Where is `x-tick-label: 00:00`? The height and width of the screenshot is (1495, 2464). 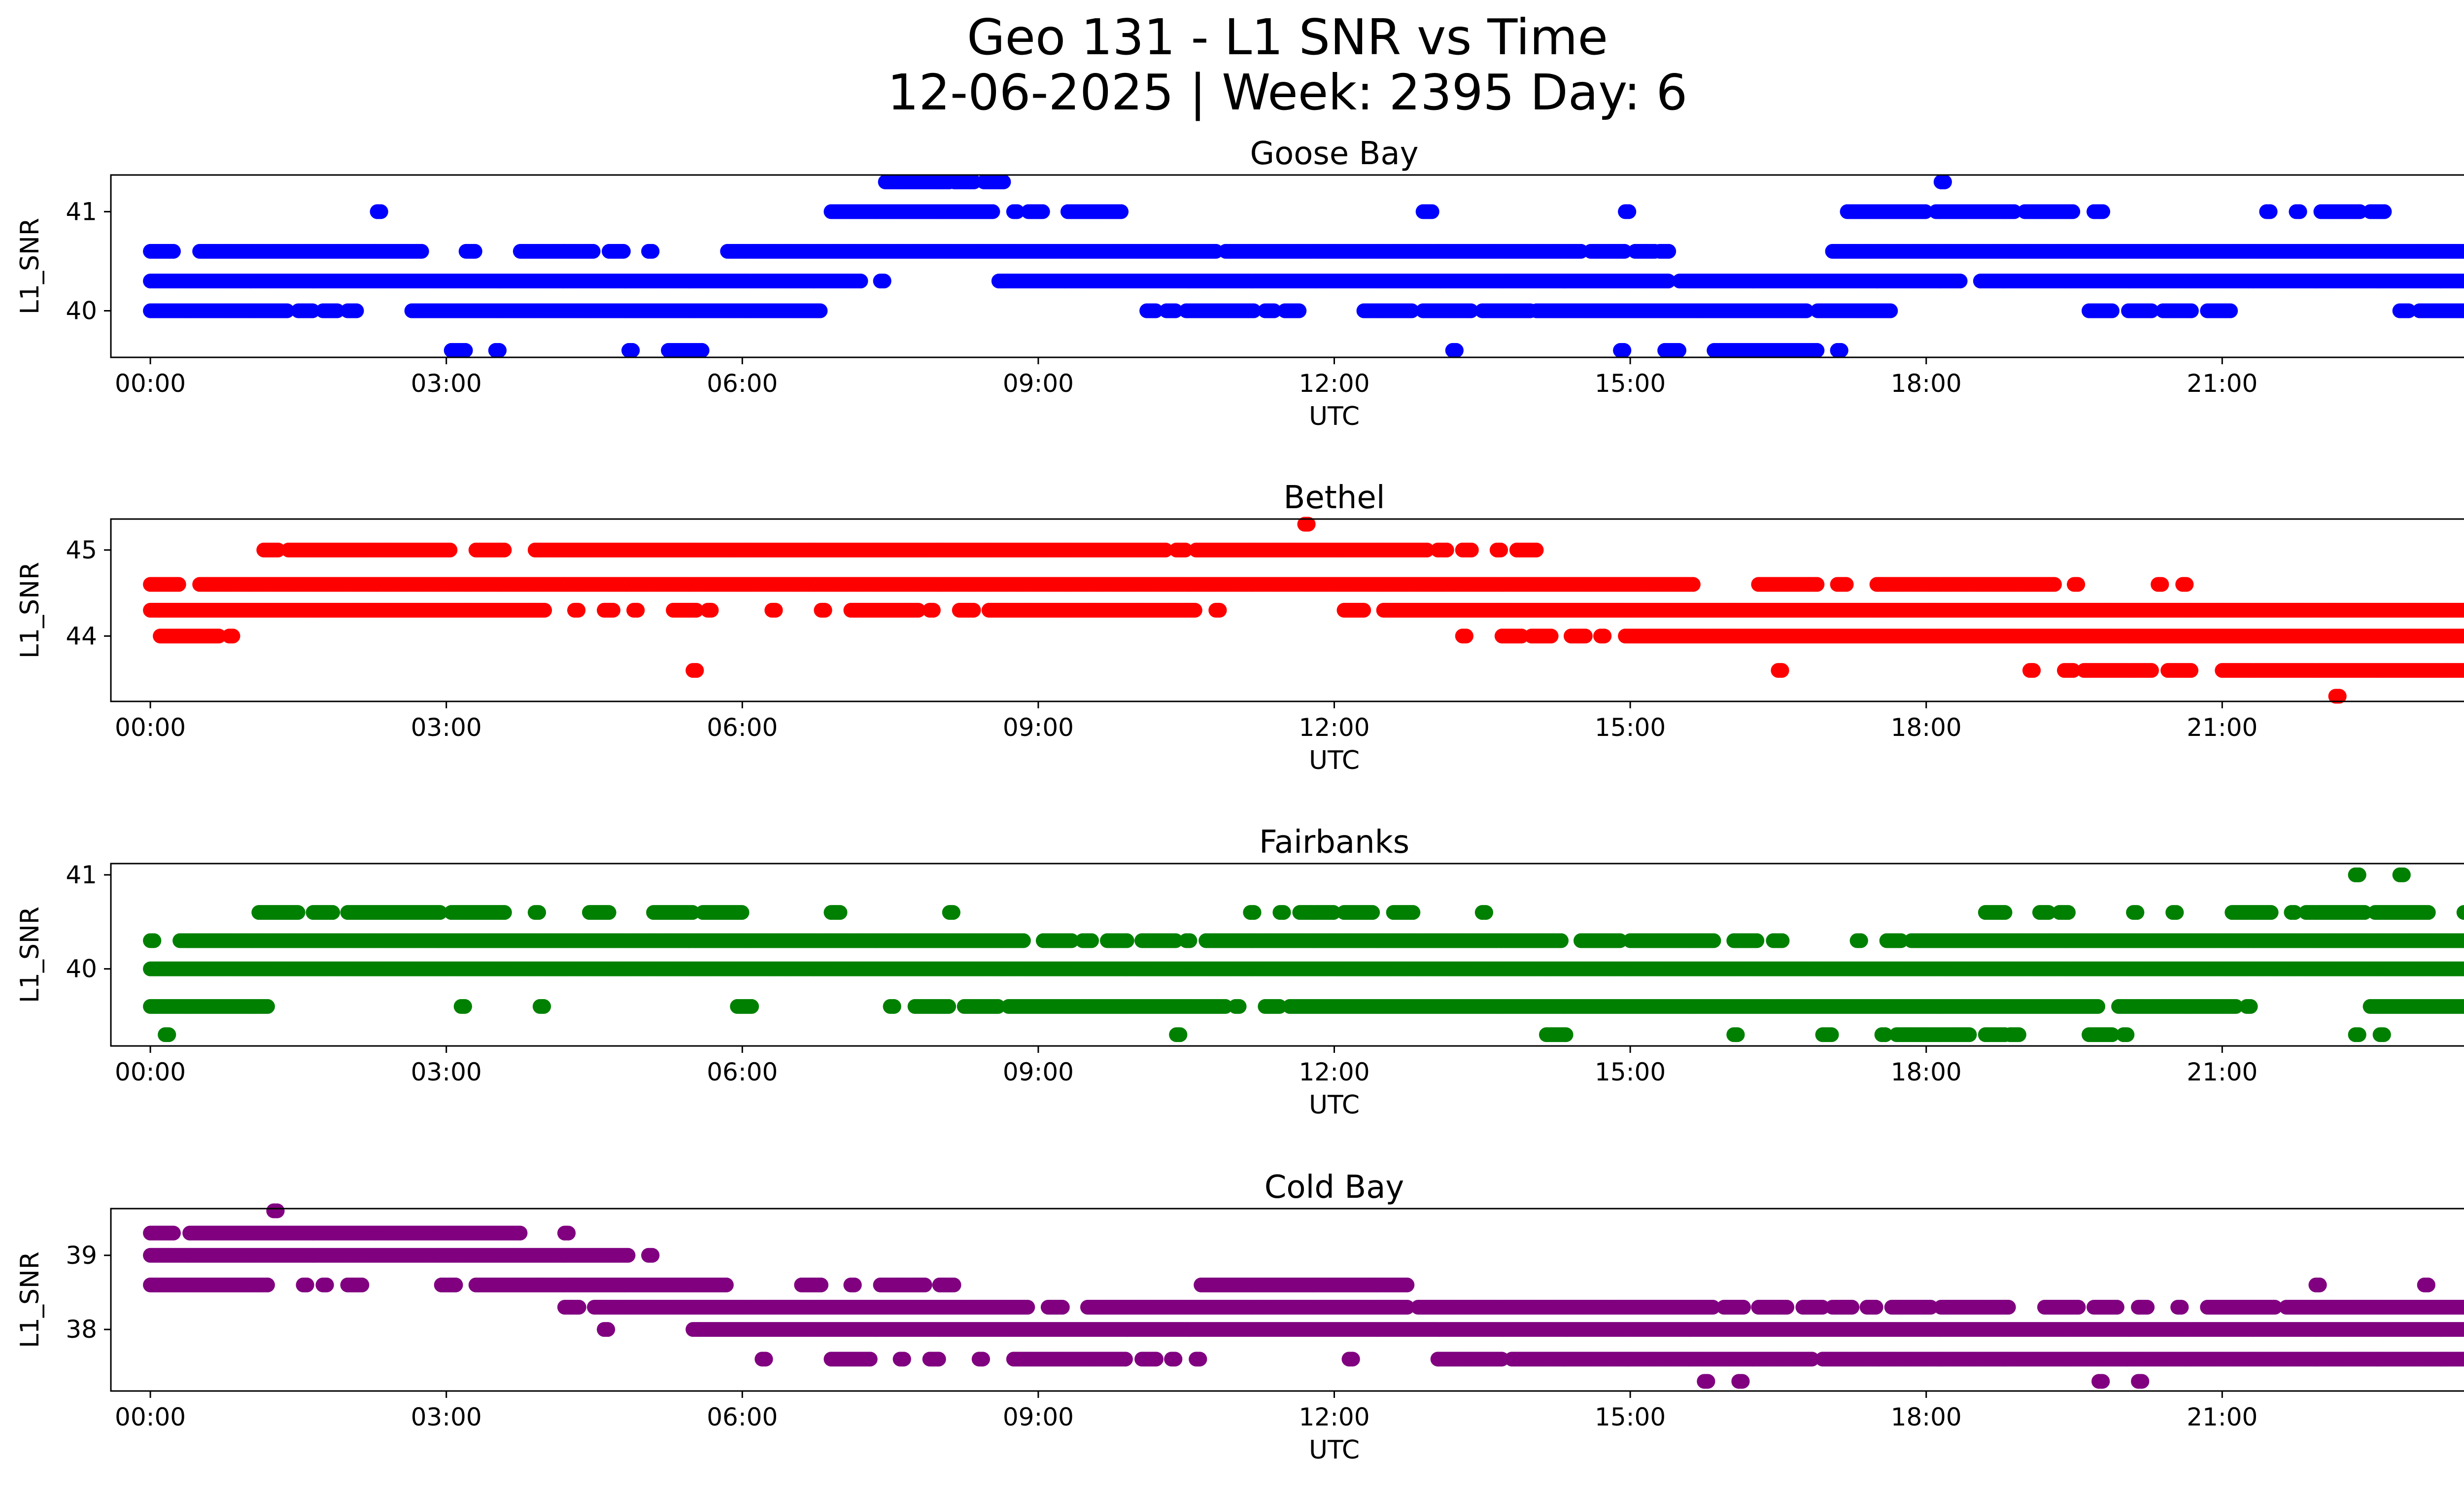
x-tick-label: 00:00 is located at coordinates (150, 383).